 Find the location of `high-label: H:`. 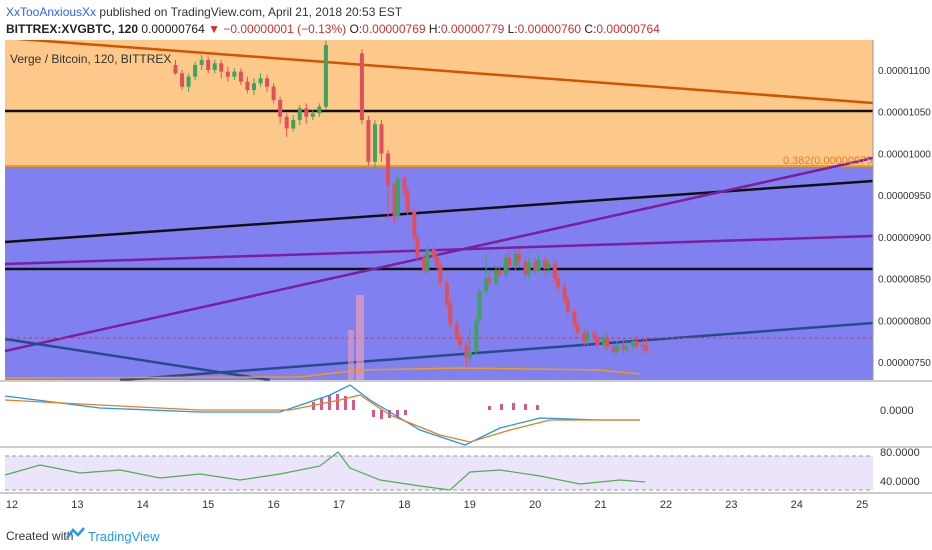

high-label: H: is located at coordinates (434, 29).